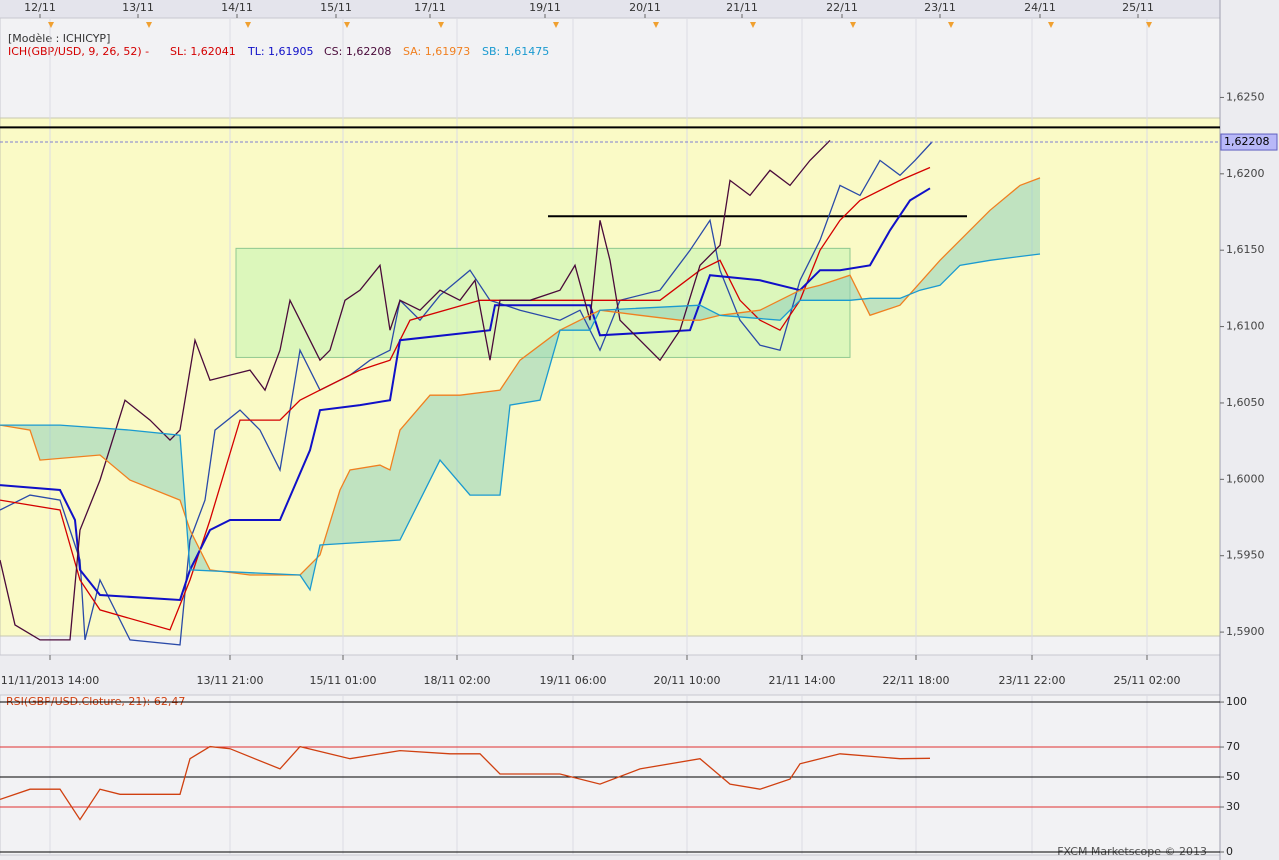  What do you see at coordinates (436, 51) in the screenshot?
I see `legend-entry: SA: 1,61973` at bounding box center [436, 51].